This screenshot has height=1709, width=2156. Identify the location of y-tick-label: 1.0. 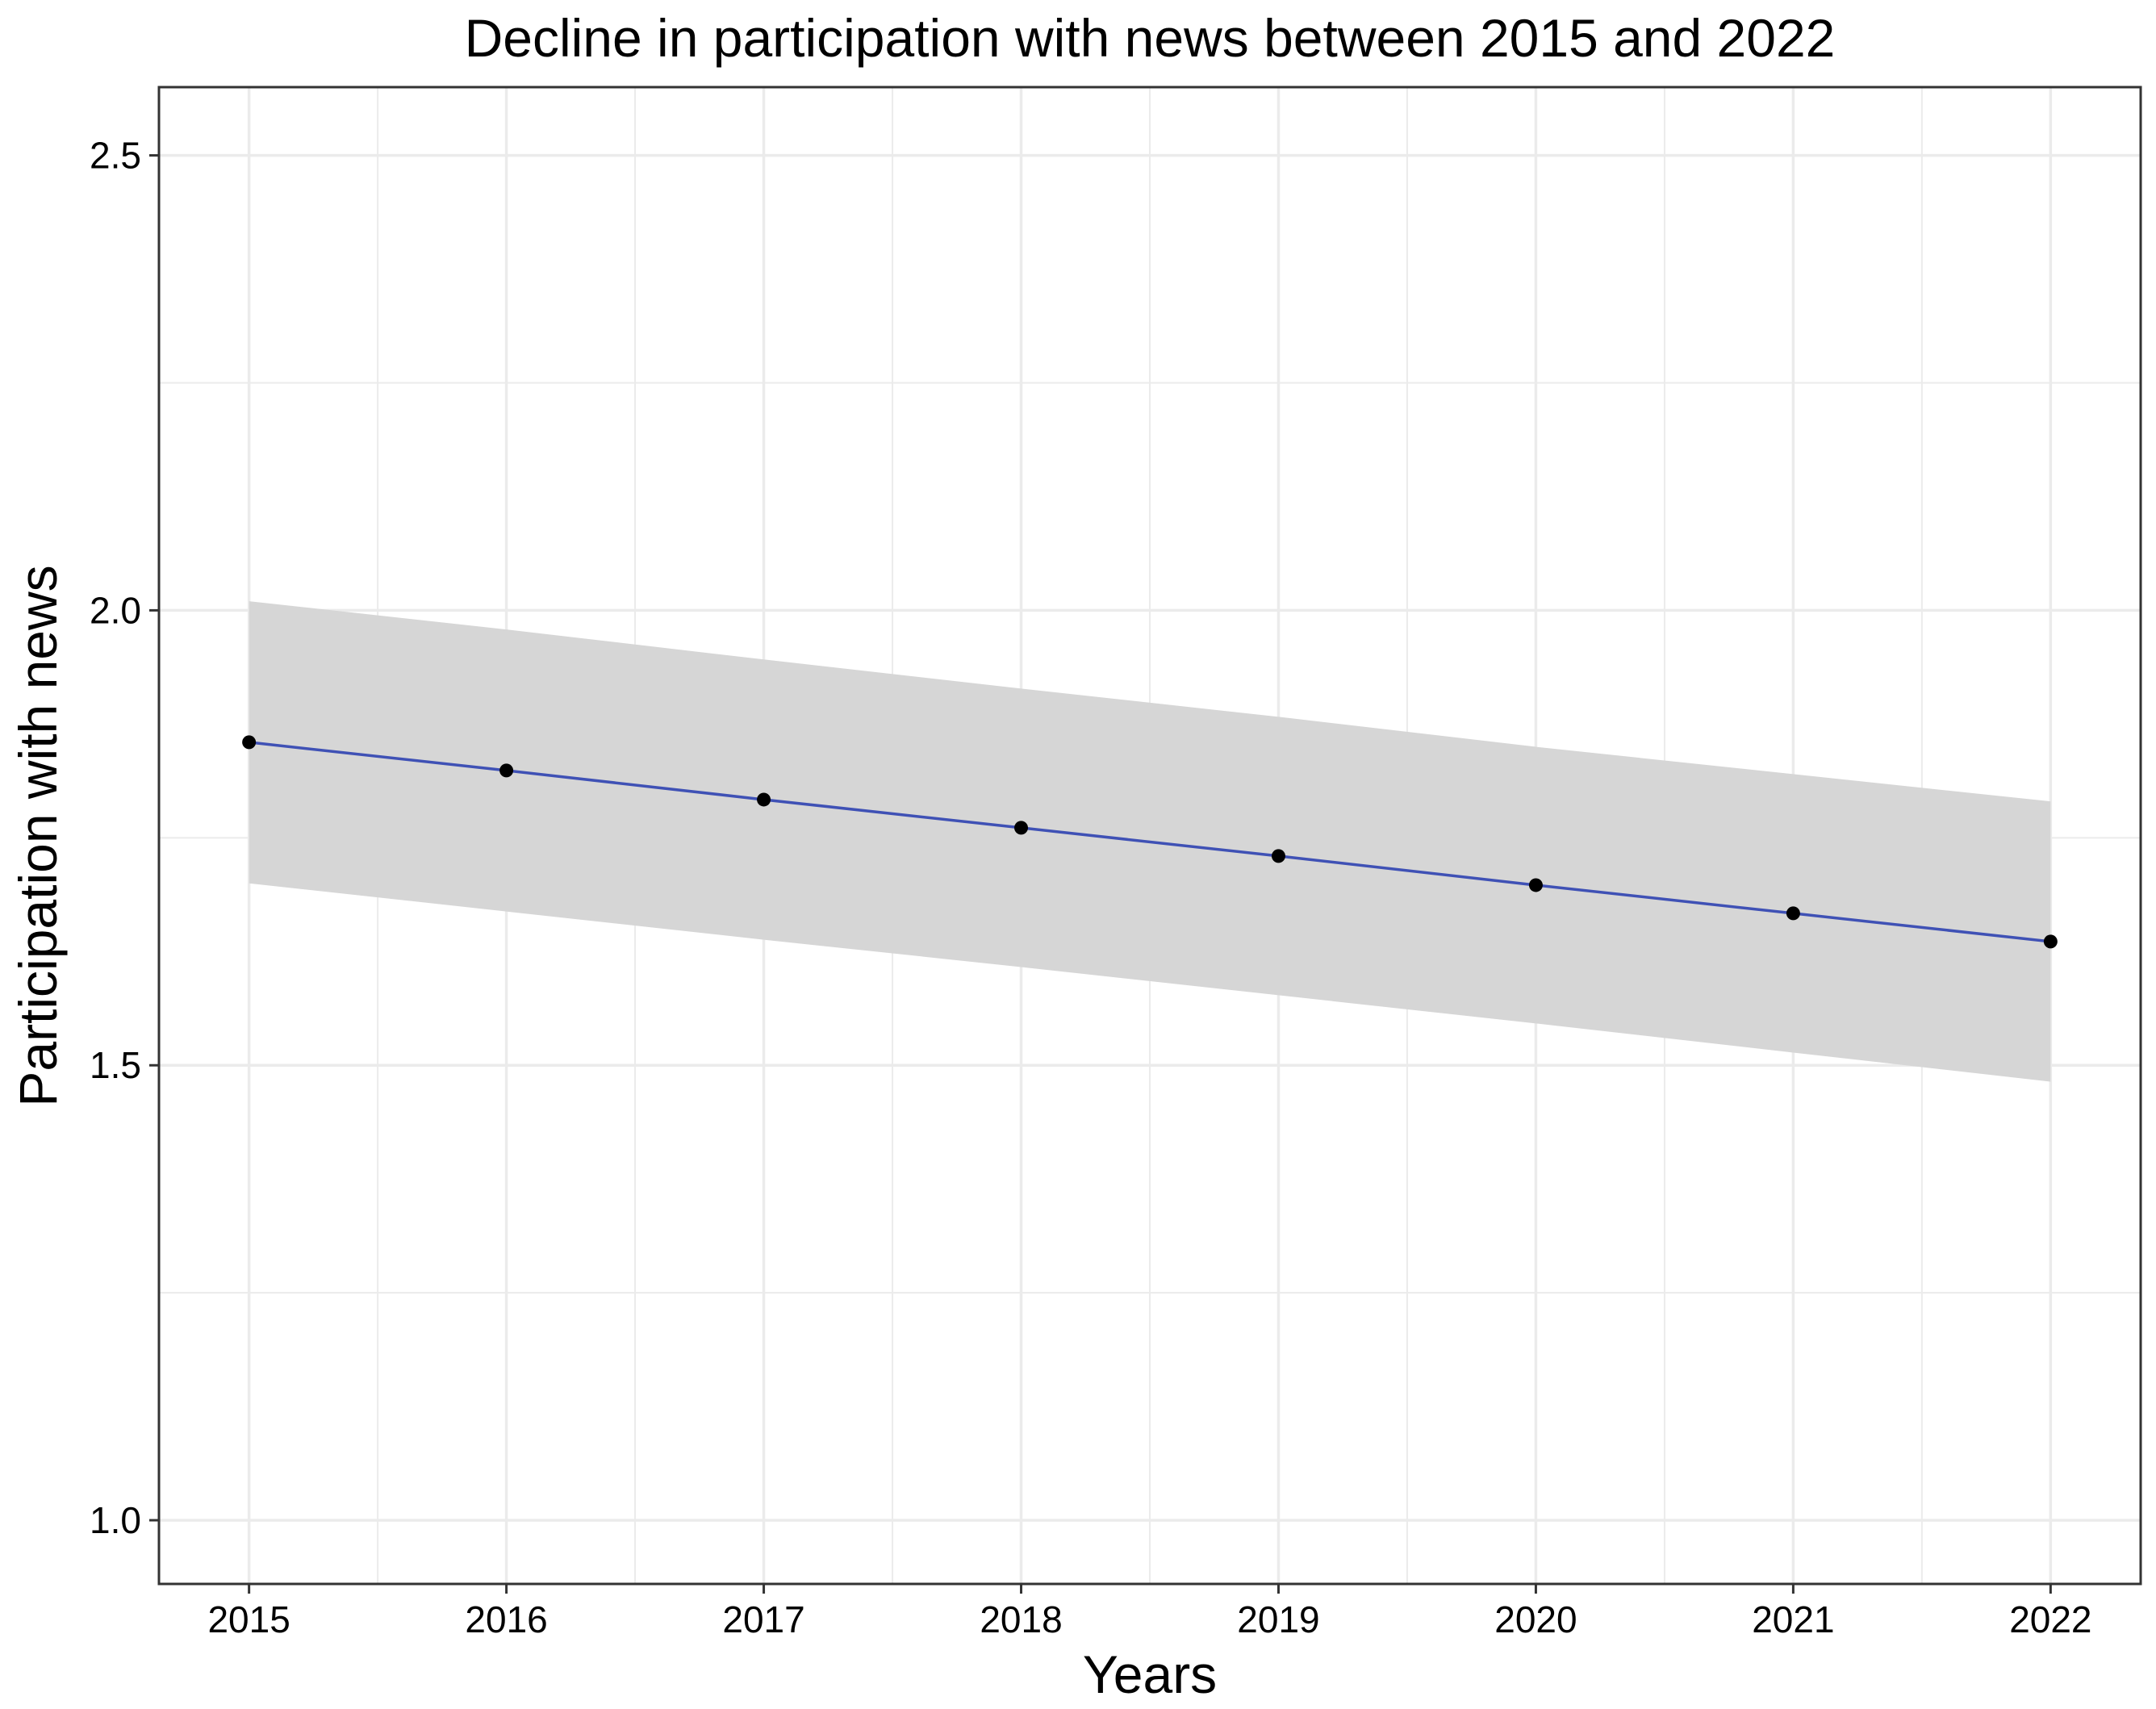
(115, 1520).